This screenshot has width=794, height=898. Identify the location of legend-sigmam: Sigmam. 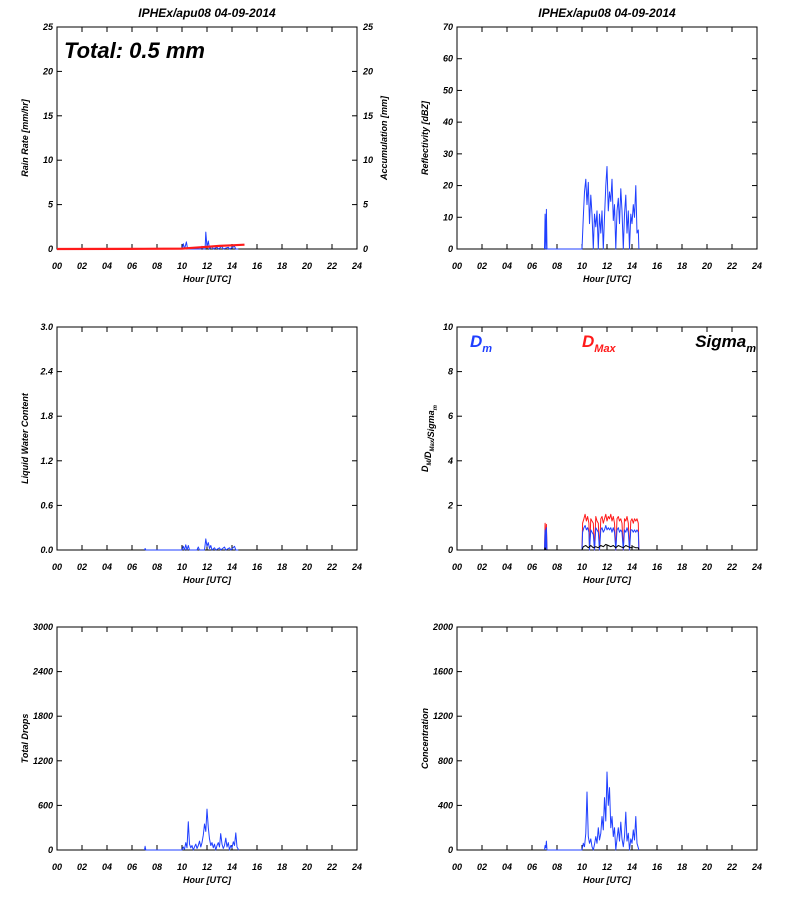
(725, 343).